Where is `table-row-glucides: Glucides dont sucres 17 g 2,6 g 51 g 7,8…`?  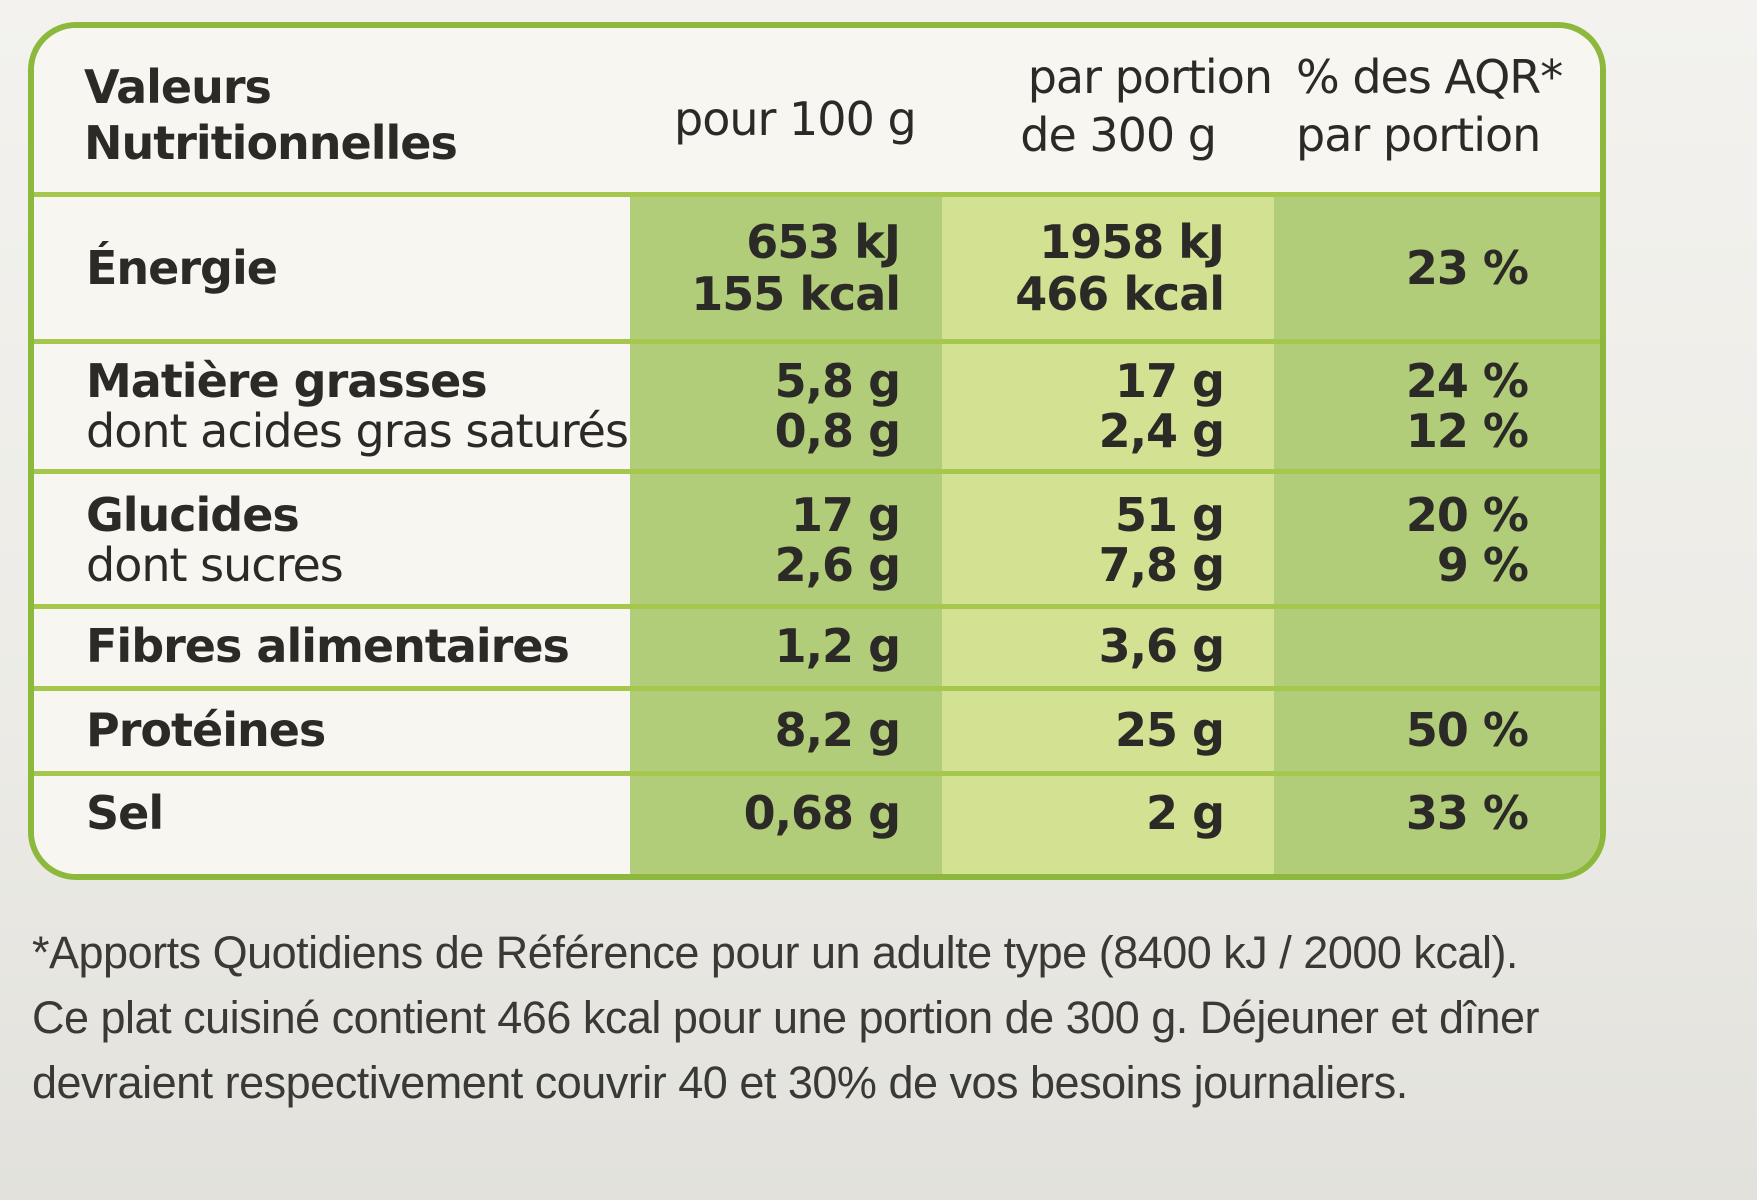
table-row-glucides: Glucides dont sucres 17 g 2,6 g 51 g 7,8… is located at coordinates (817, 539).